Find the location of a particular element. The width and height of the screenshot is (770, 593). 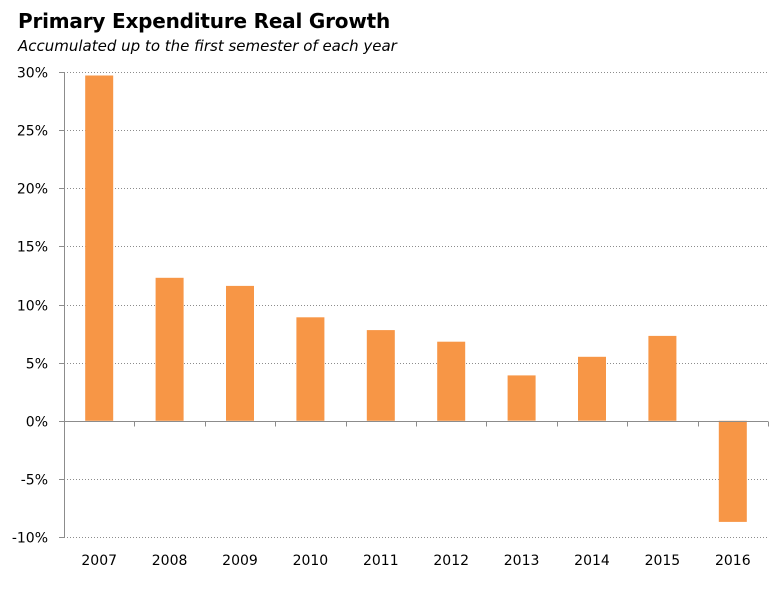

bar-2008 is located at coordinates (169, 349).